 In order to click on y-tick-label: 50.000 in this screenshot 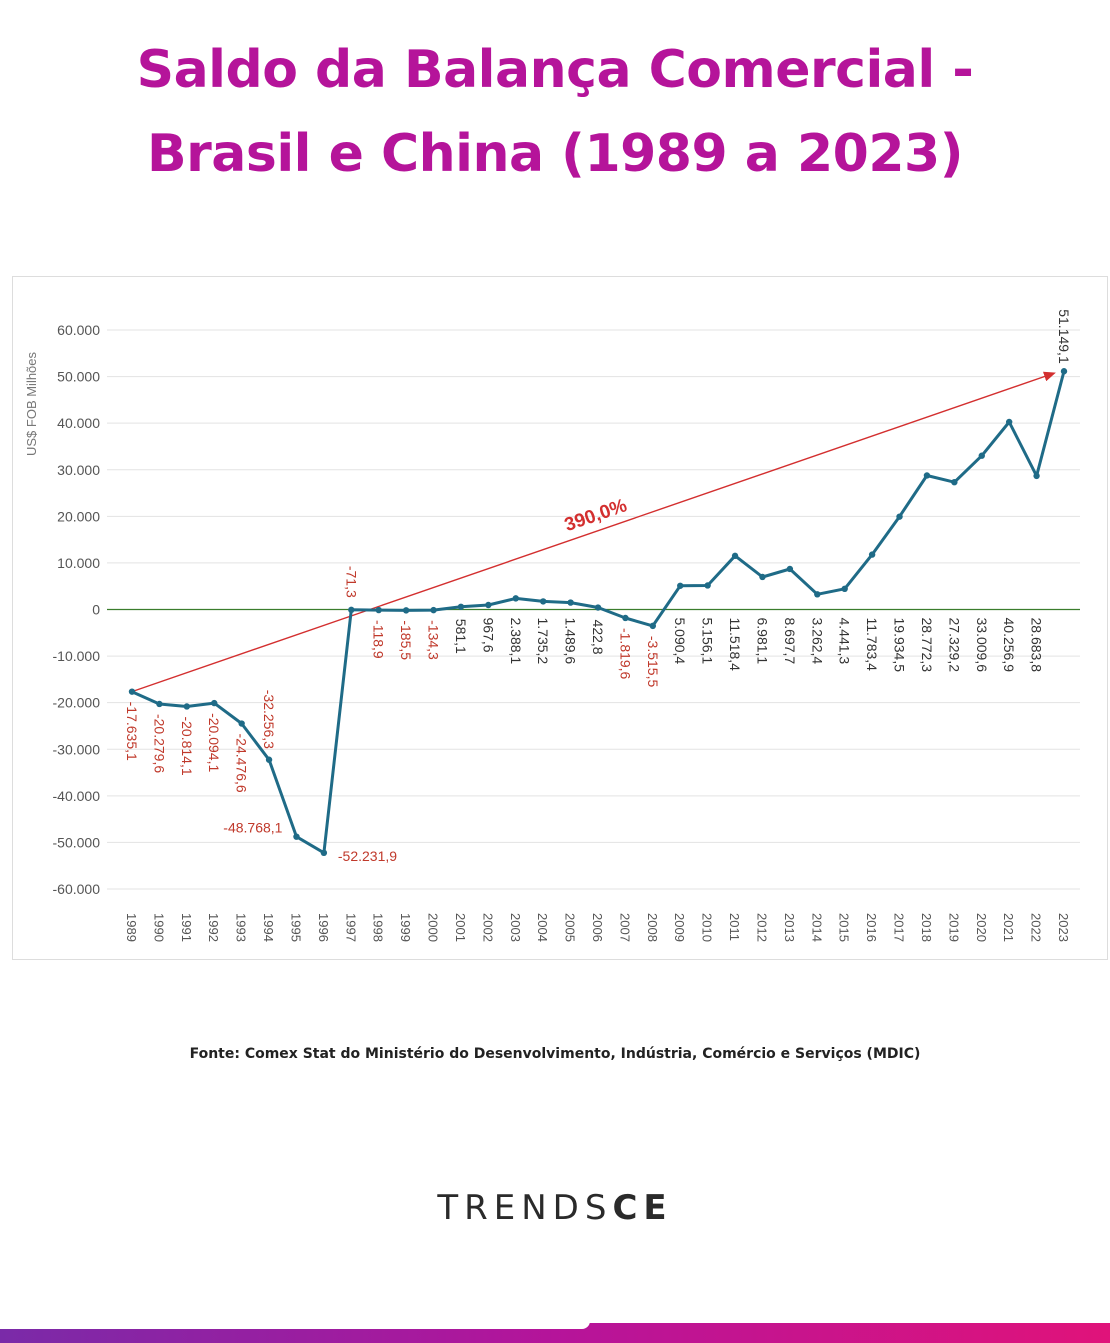, I will do `click(78, 377)`.